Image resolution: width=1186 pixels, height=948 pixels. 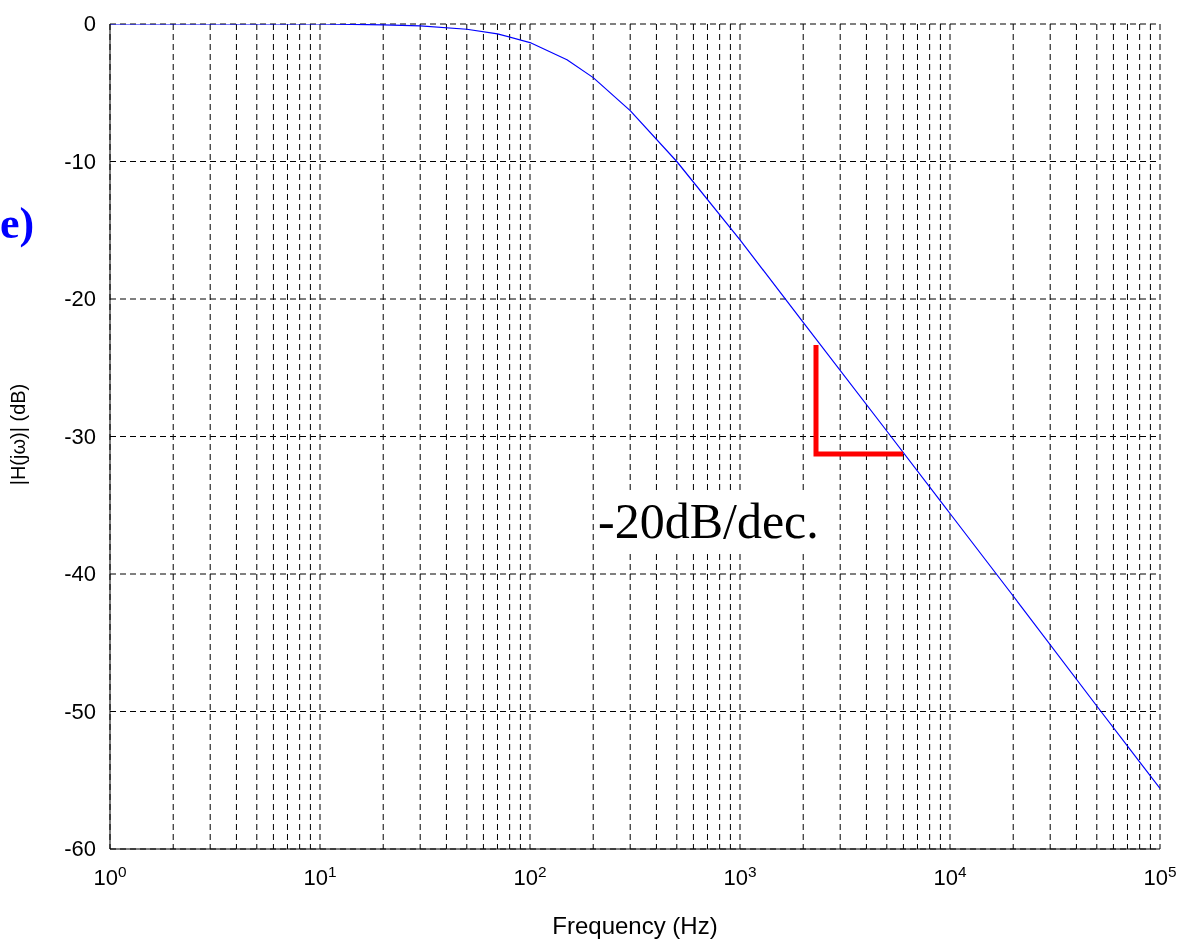 What do you see at coordinates (80, 573) in the screenshot?
I see `y-tick-label: -40` at bounding box center [80, 573].